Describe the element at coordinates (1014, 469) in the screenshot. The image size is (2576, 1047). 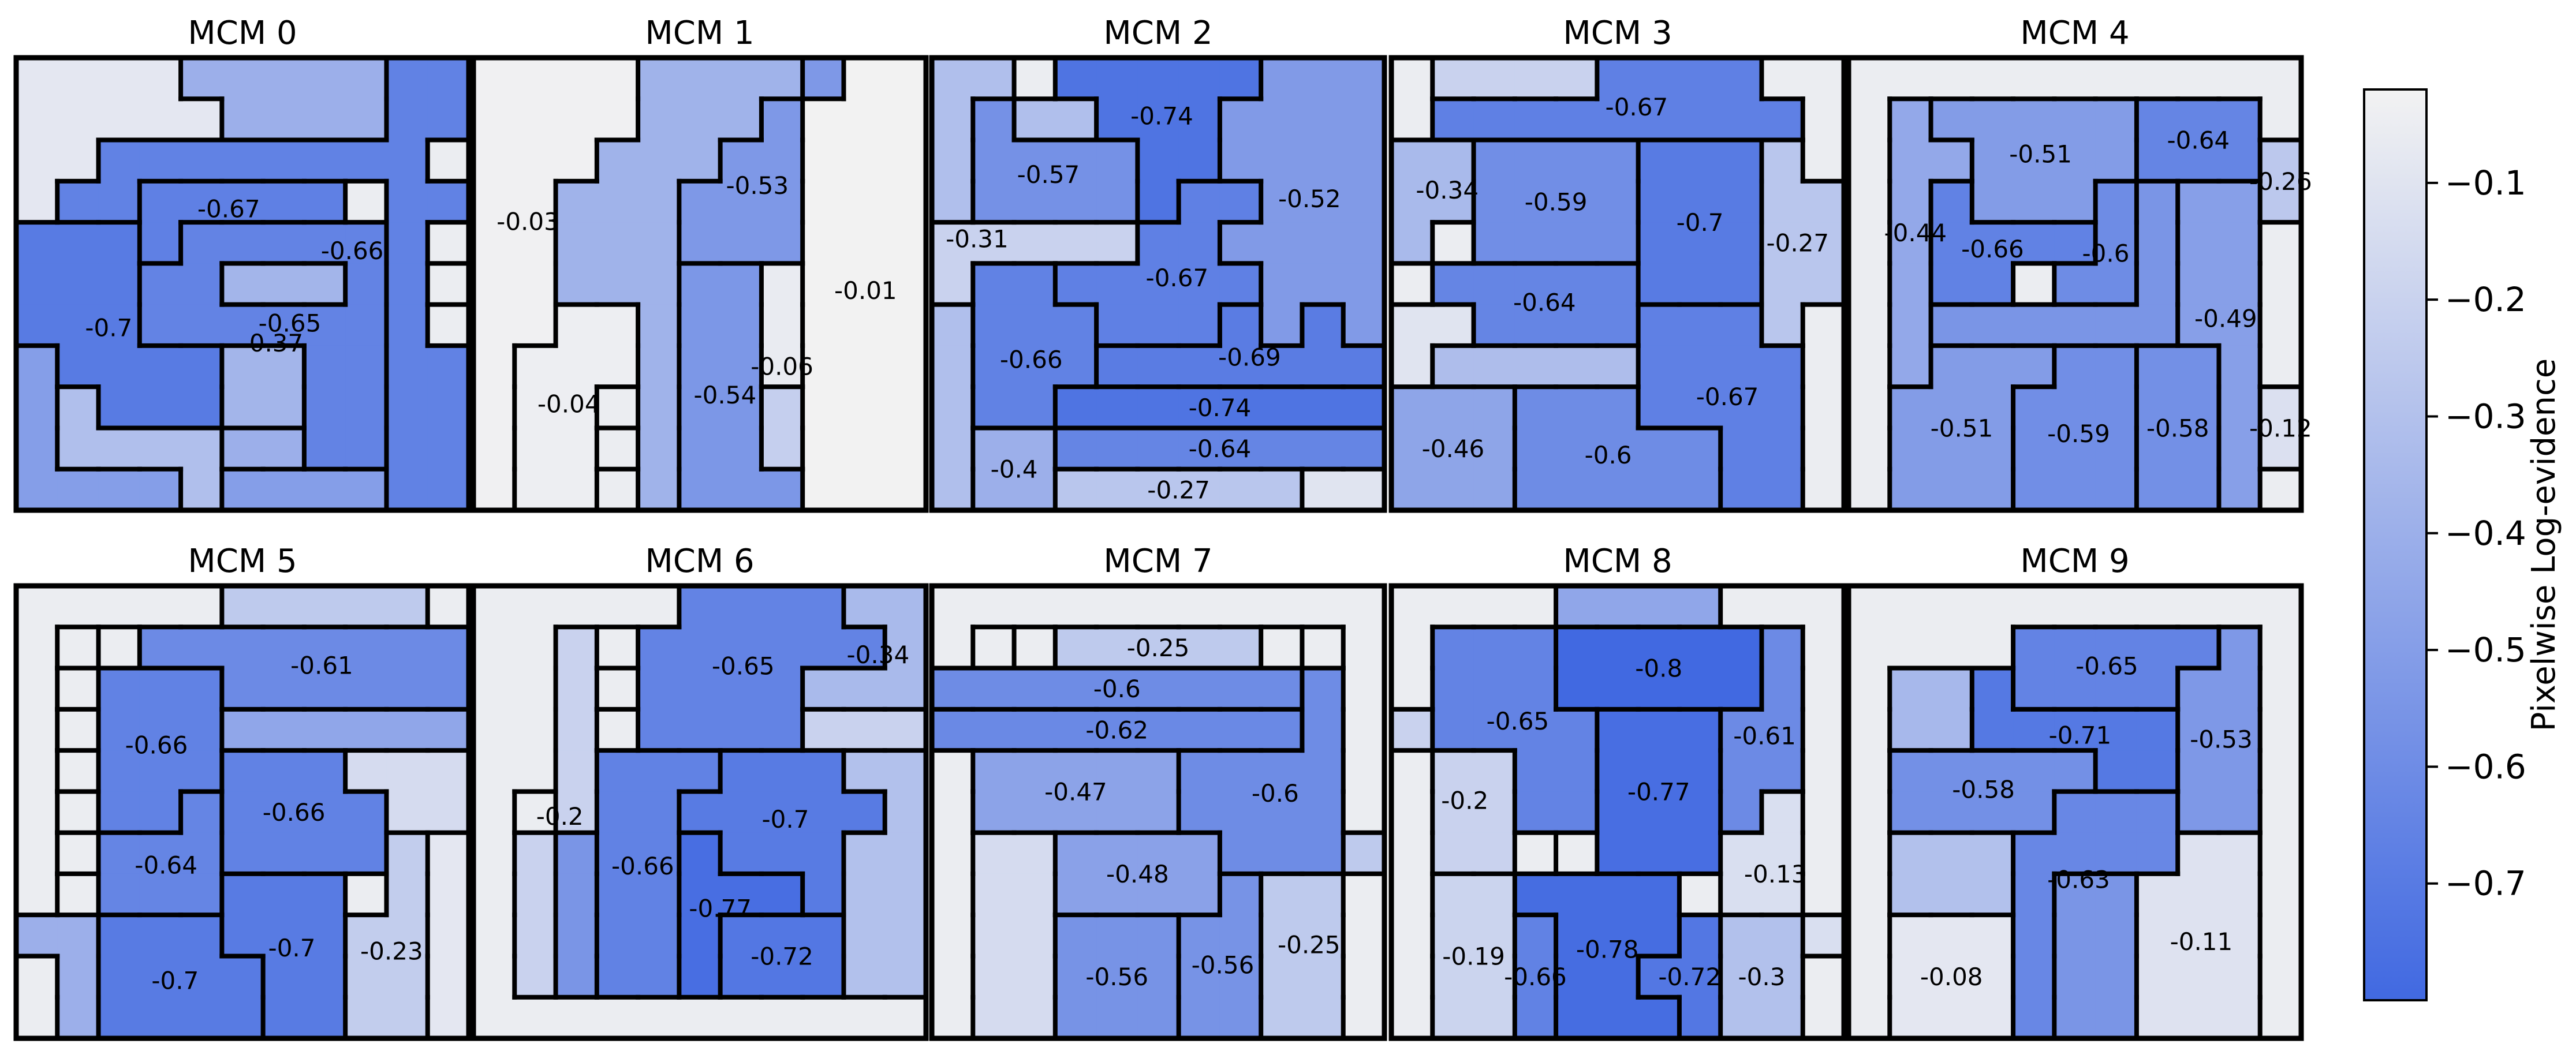
I see `region-value-label: -0.4` at that location.